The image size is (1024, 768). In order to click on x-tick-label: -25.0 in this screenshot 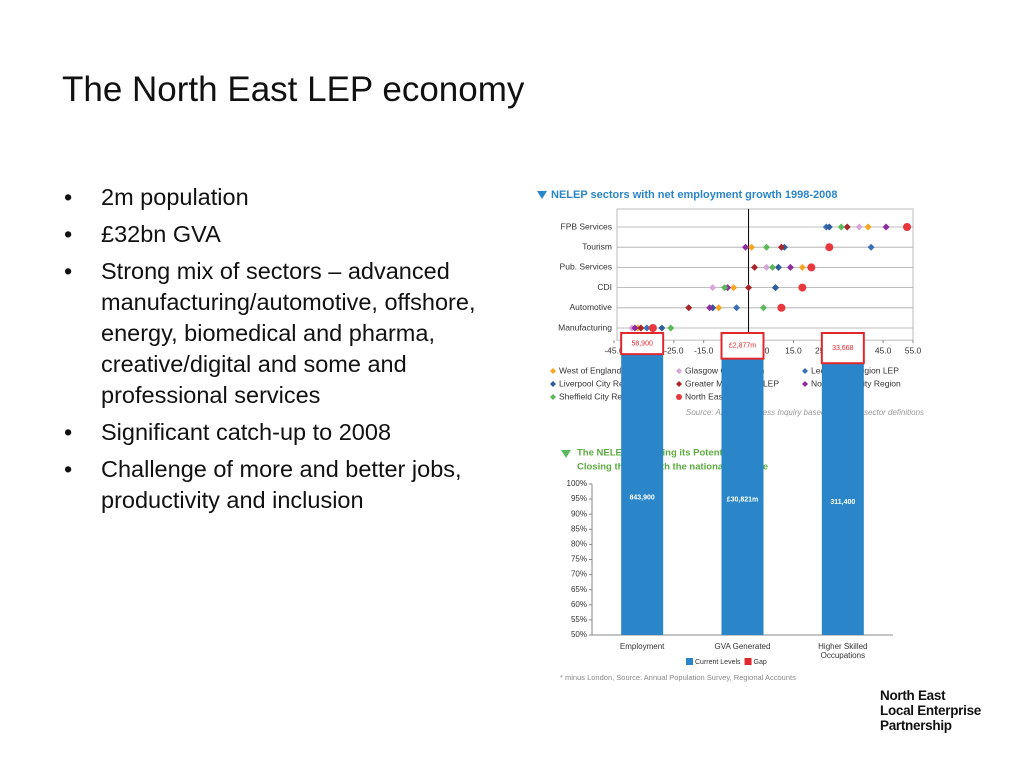, I will do `click(674, 350)`.